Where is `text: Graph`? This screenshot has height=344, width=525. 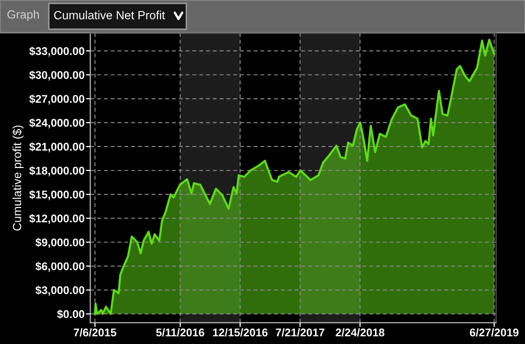
text: Graph is located at coordinates (23, 15).